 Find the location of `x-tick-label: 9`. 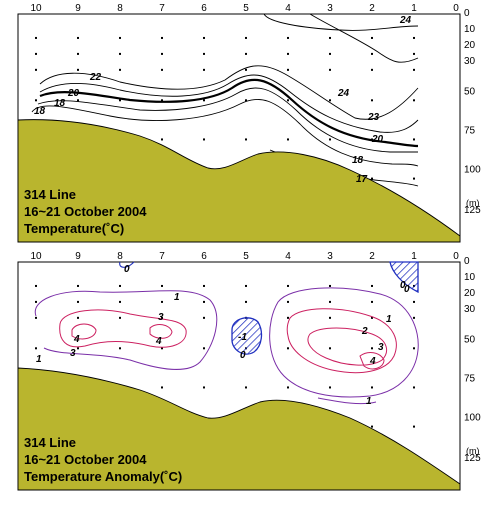

x-tick-label: 9 is located at coordinates (78, 8).